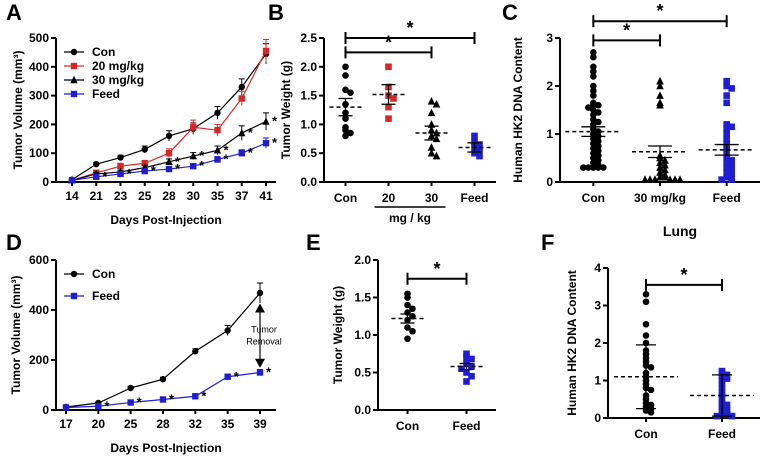 Image resolution: width=768 pixels, height=460 pixels. What do you see at coordinates (308, 38) in the screenshot?
I see `y-tick-label: 2.5` at bounding box center [308, 38].